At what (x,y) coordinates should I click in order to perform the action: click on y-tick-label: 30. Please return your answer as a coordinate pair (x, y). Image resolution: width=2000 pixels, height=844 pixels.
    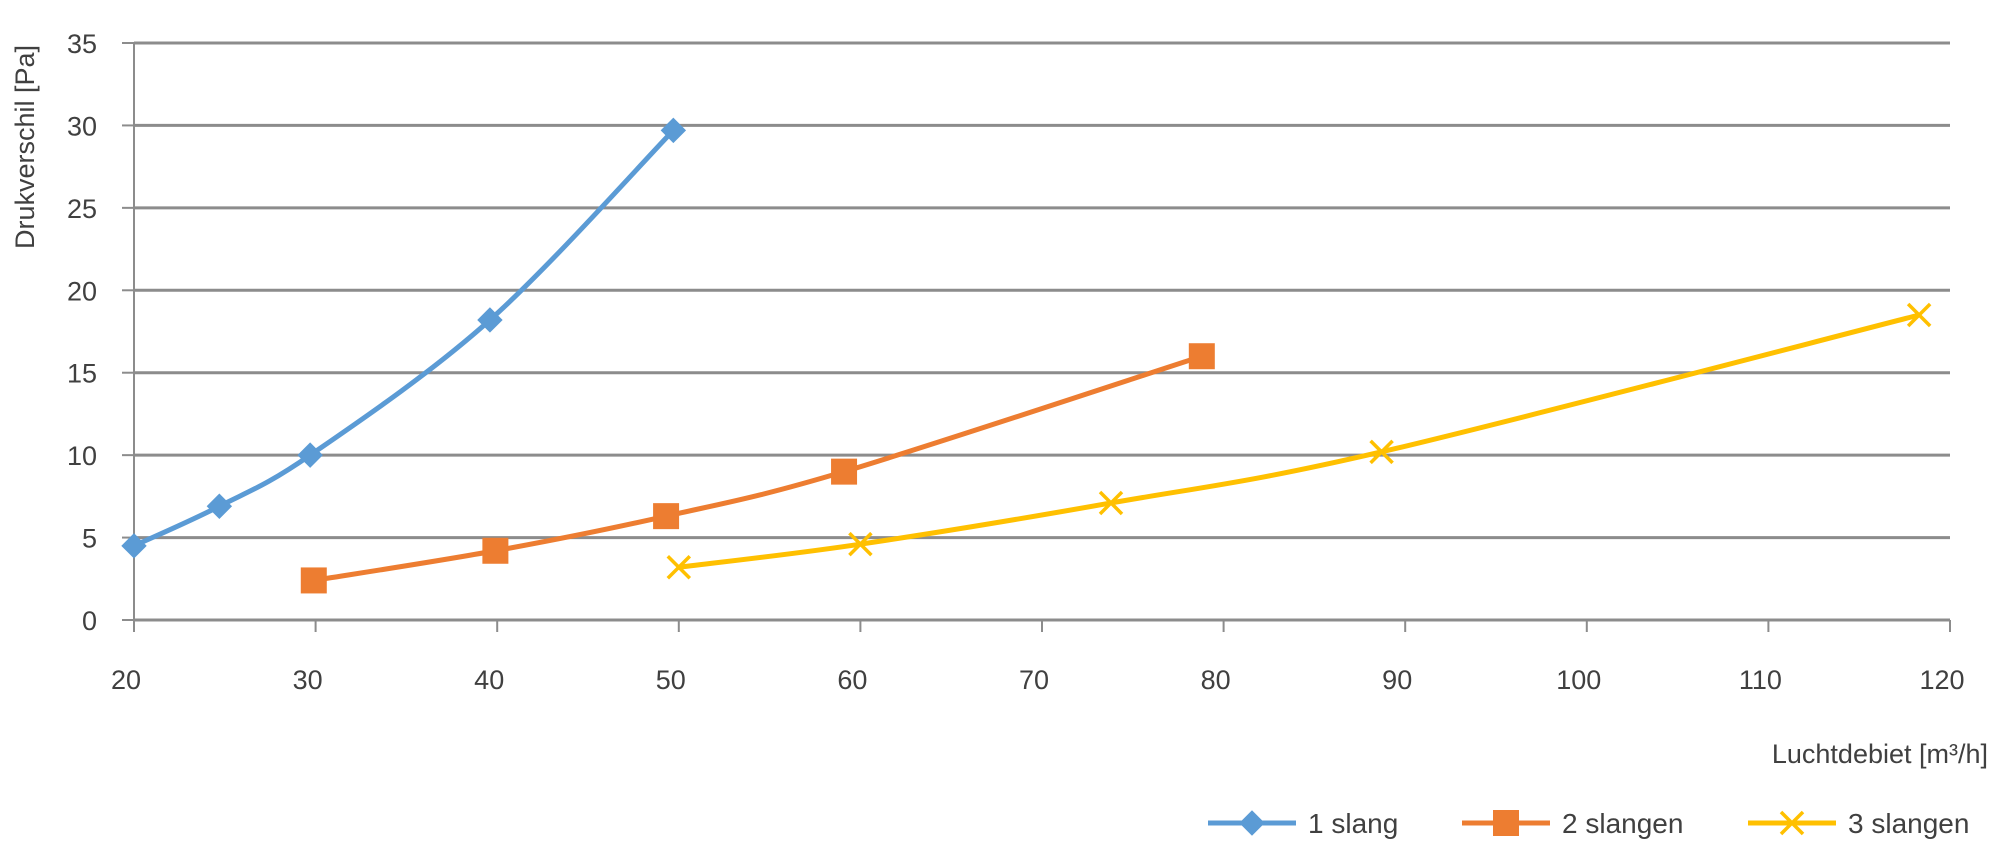
    Looking at the image, I should click on (82, 126).